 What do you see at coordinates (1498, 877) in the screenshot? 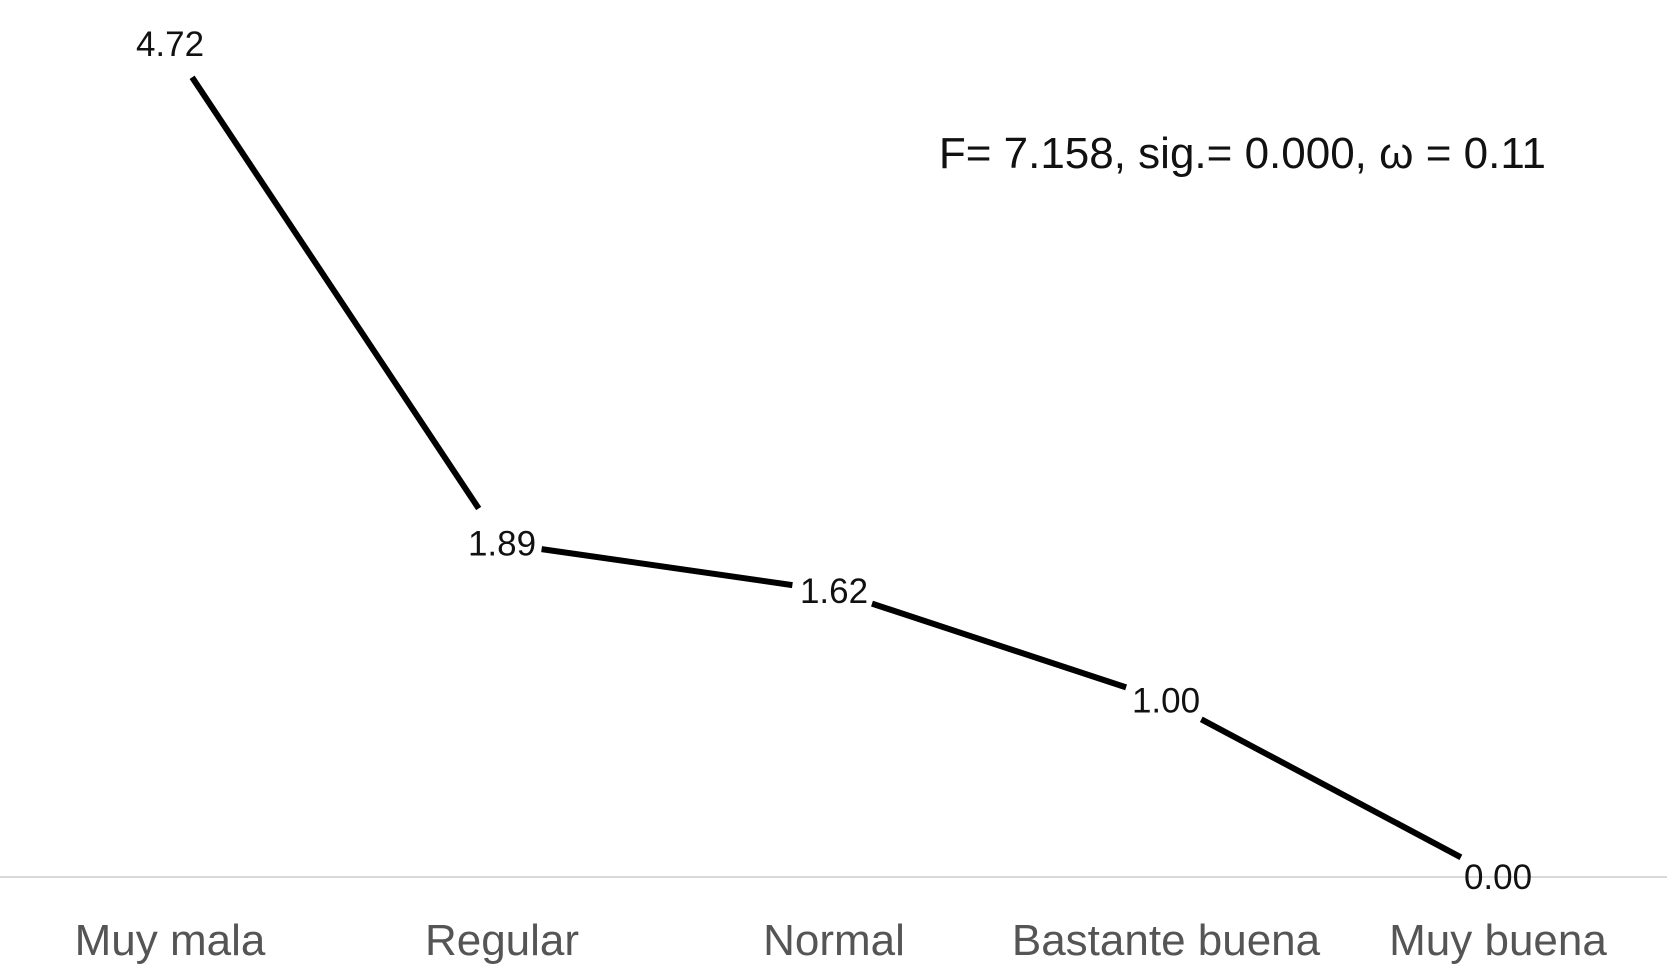
I see `data-label-5: 0.00` at bounding box center [1498, 877].